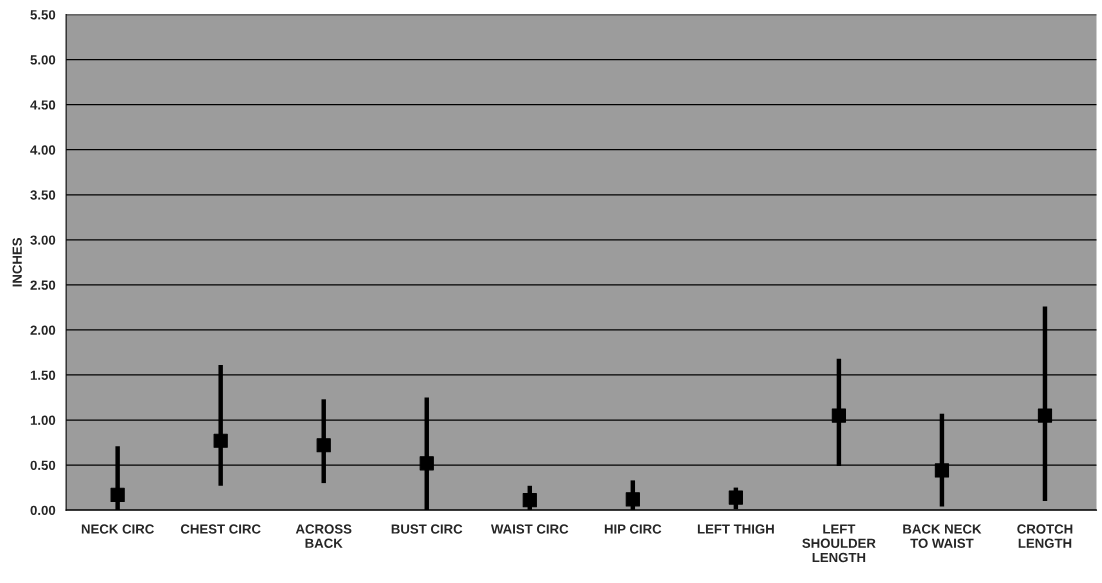 This screenshot has height=583, width=1102. What do you see at coordinates (942, 536) in the screenshot?
I see `x-tick-label: BACK NECK TO WAIST` at bounding box center [942, 536].